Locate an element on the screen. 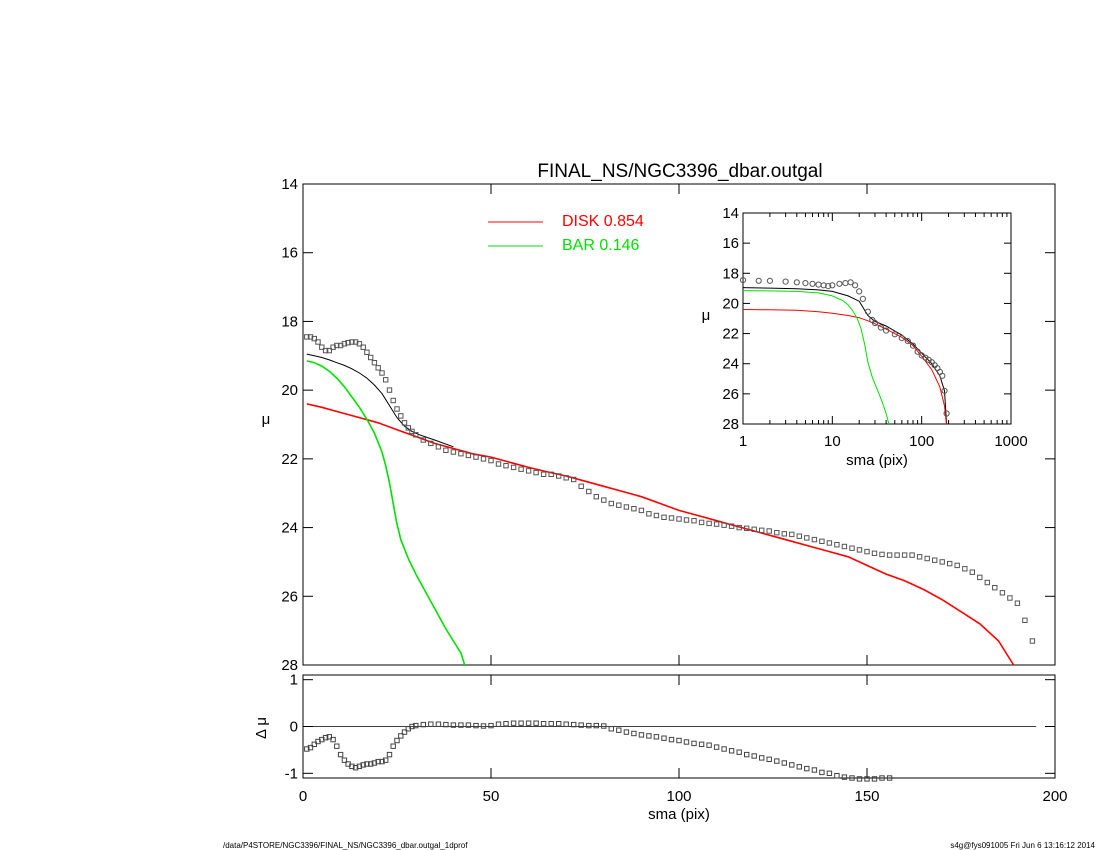  x-axis-label: sma (pix) is located at coordinates (679, 814).